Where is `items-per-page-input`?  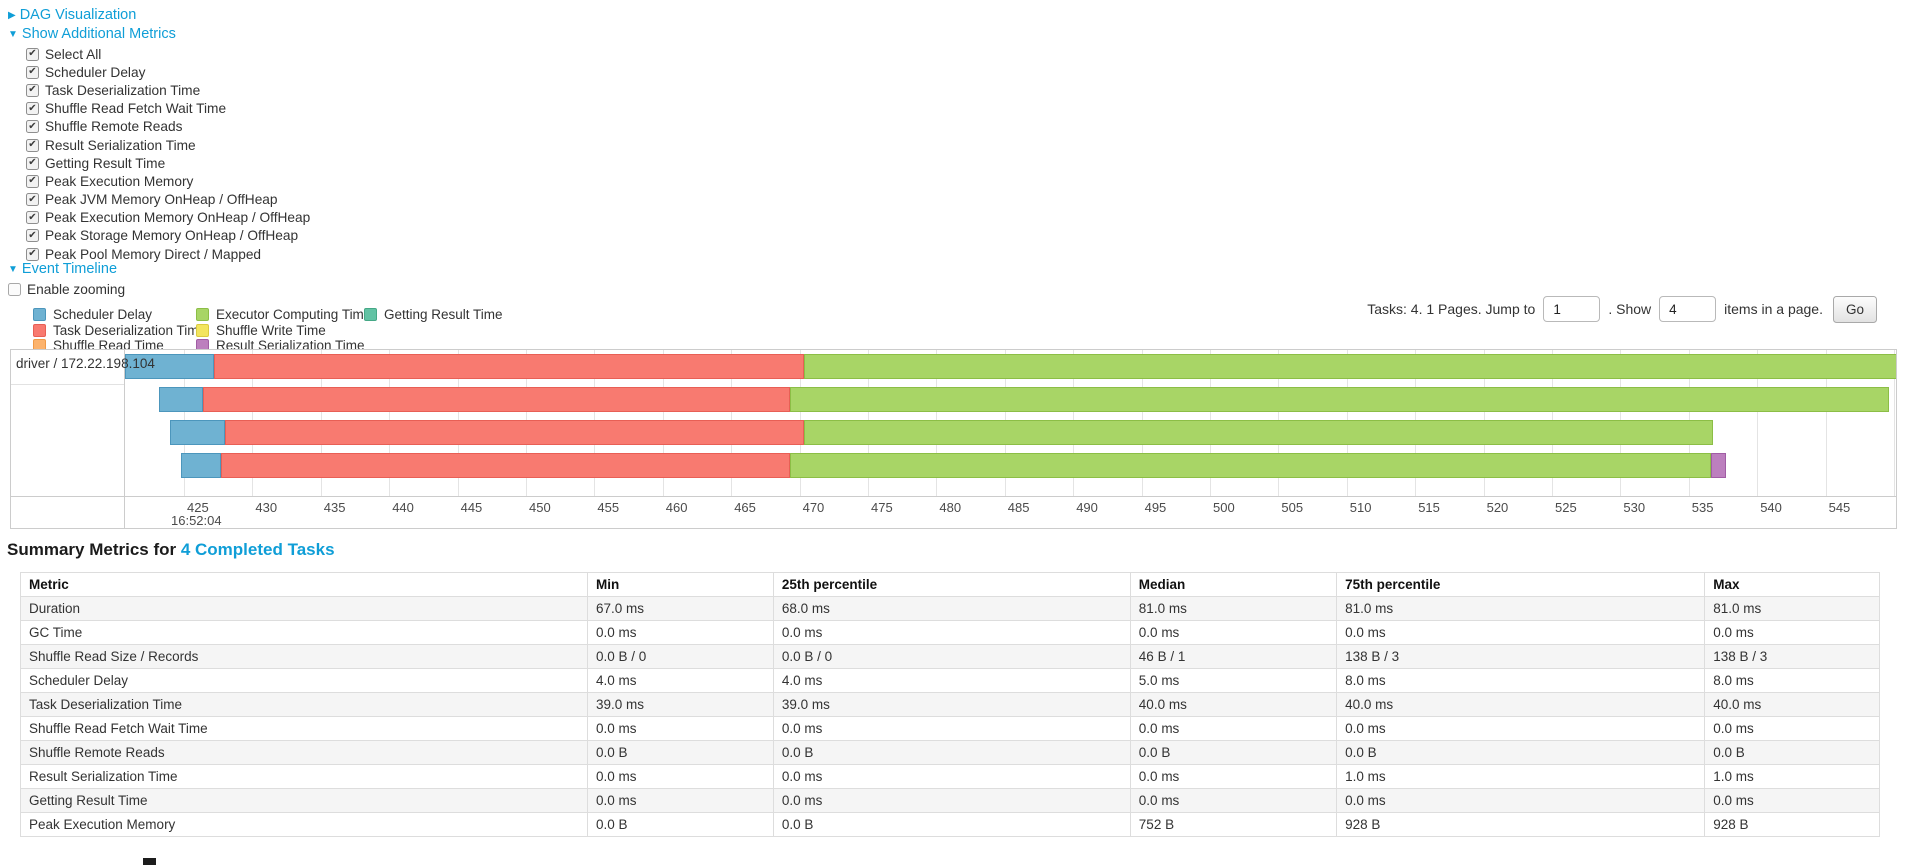
items-per-page-input is located at coordinates (1688, 309).